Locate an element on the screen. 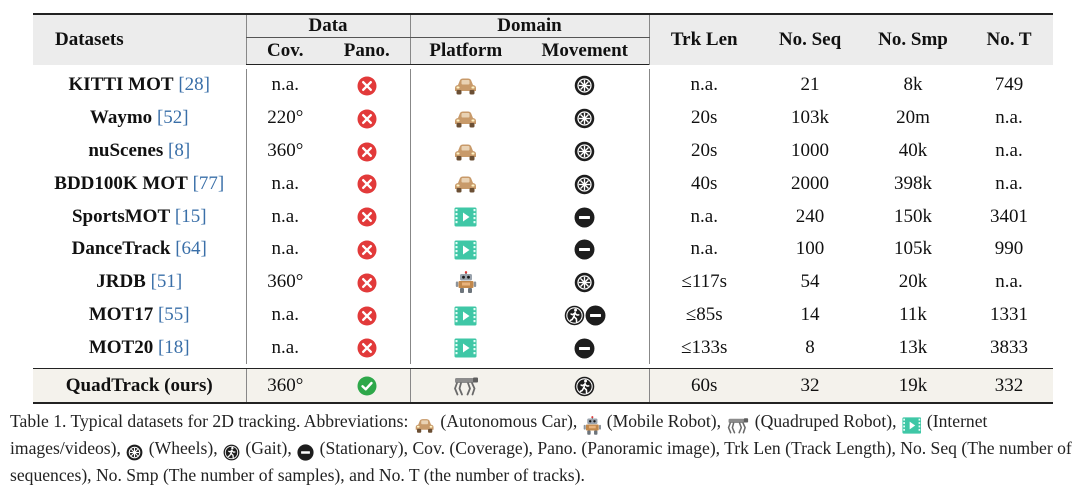 The height and width of the screenshot is (491, 1080). no-smp-cell: 19k is located at coordinates (913, 386).